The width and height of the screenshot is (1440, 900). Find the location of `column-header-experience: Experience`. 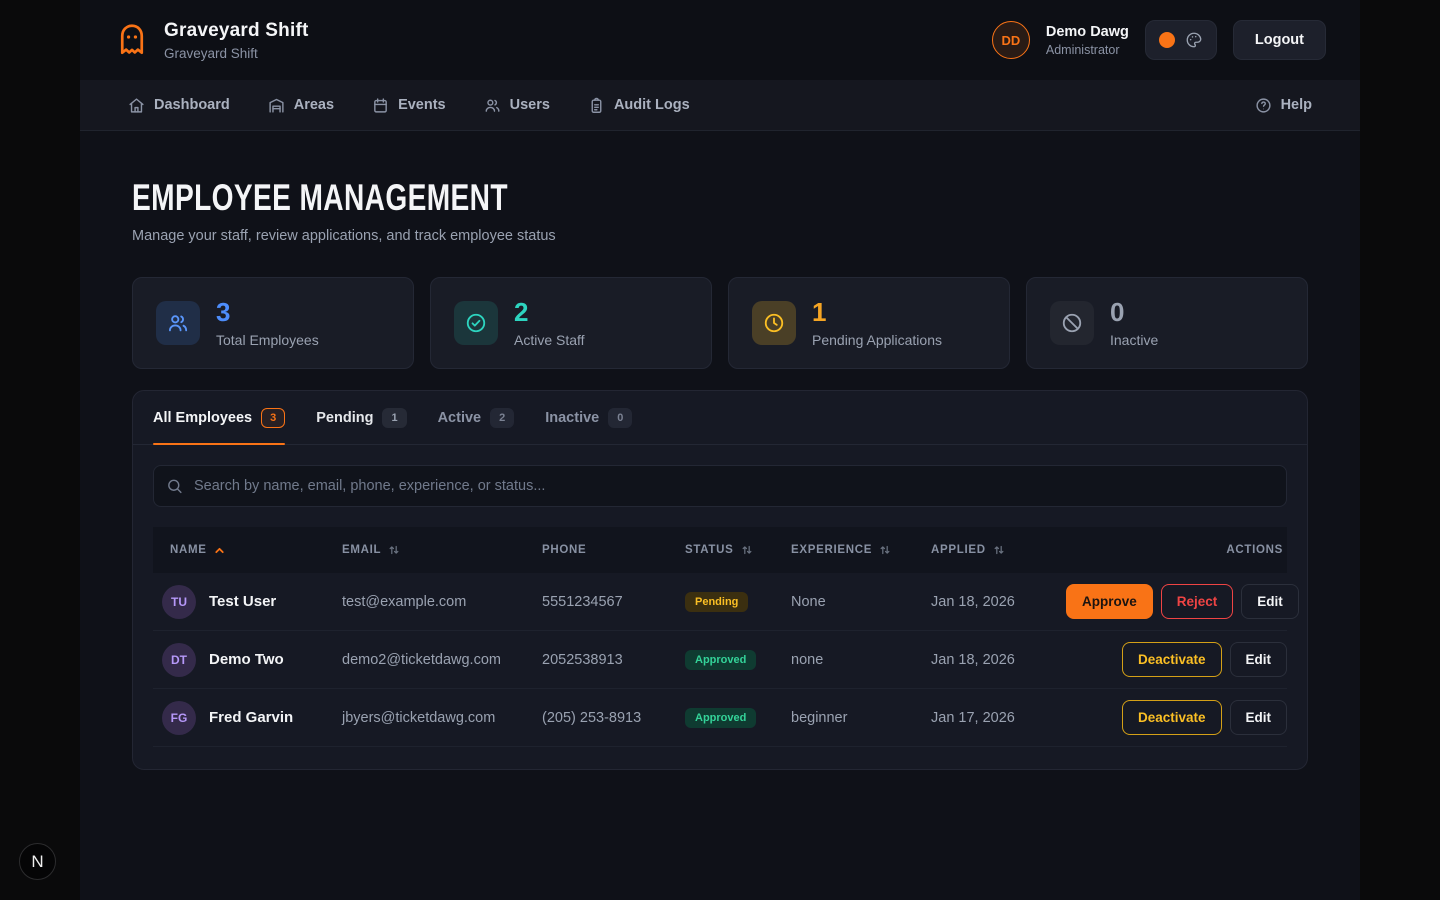

column-header-experience: Experience is located at coordinates (861, 550).